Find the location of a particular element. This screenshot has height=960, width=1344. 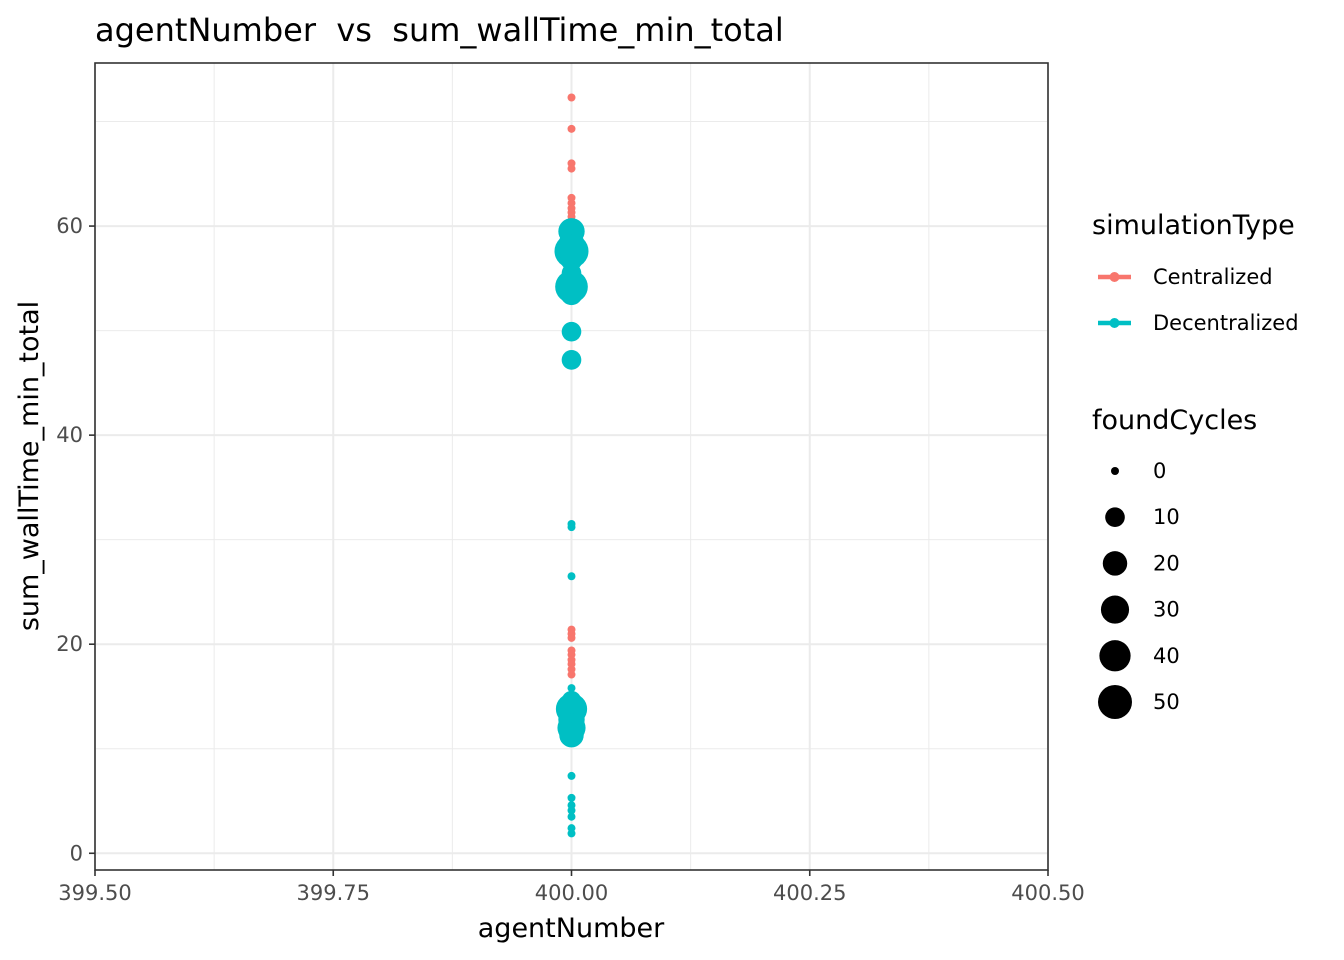

y-axis: 0 20 40 60 is located at coordinates (75, 539).